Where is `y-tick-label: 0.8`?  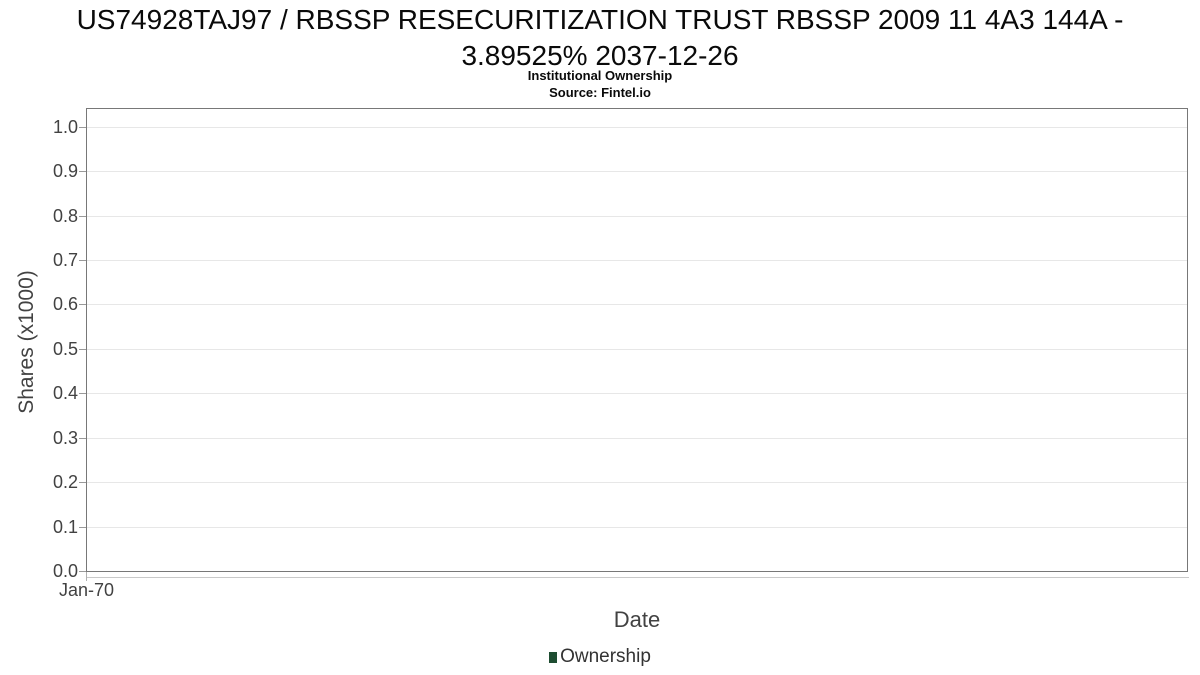 y-tick-label: 0.8 is located at coordinates (65, 216).